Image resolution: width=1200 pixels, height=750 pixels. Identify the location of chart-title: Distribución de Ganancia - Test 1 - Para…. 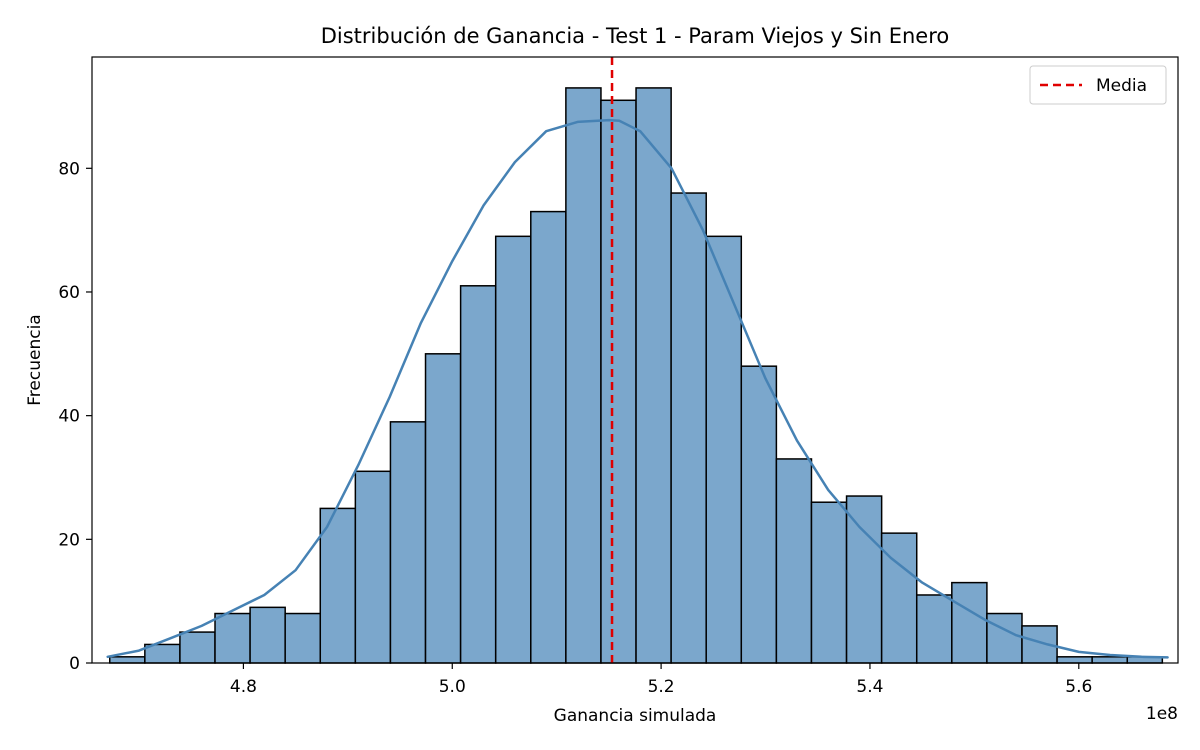
(635, 36).